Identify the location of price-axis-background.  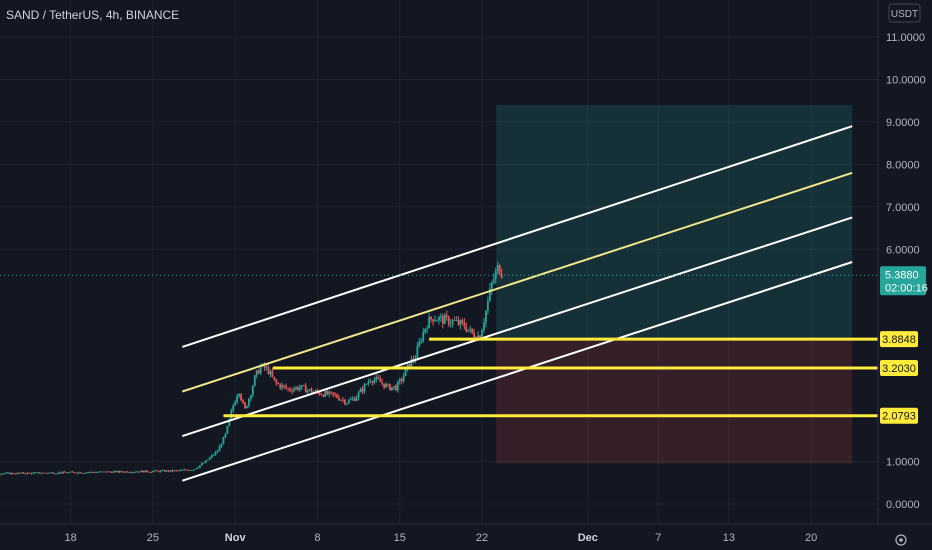
(905, 262).